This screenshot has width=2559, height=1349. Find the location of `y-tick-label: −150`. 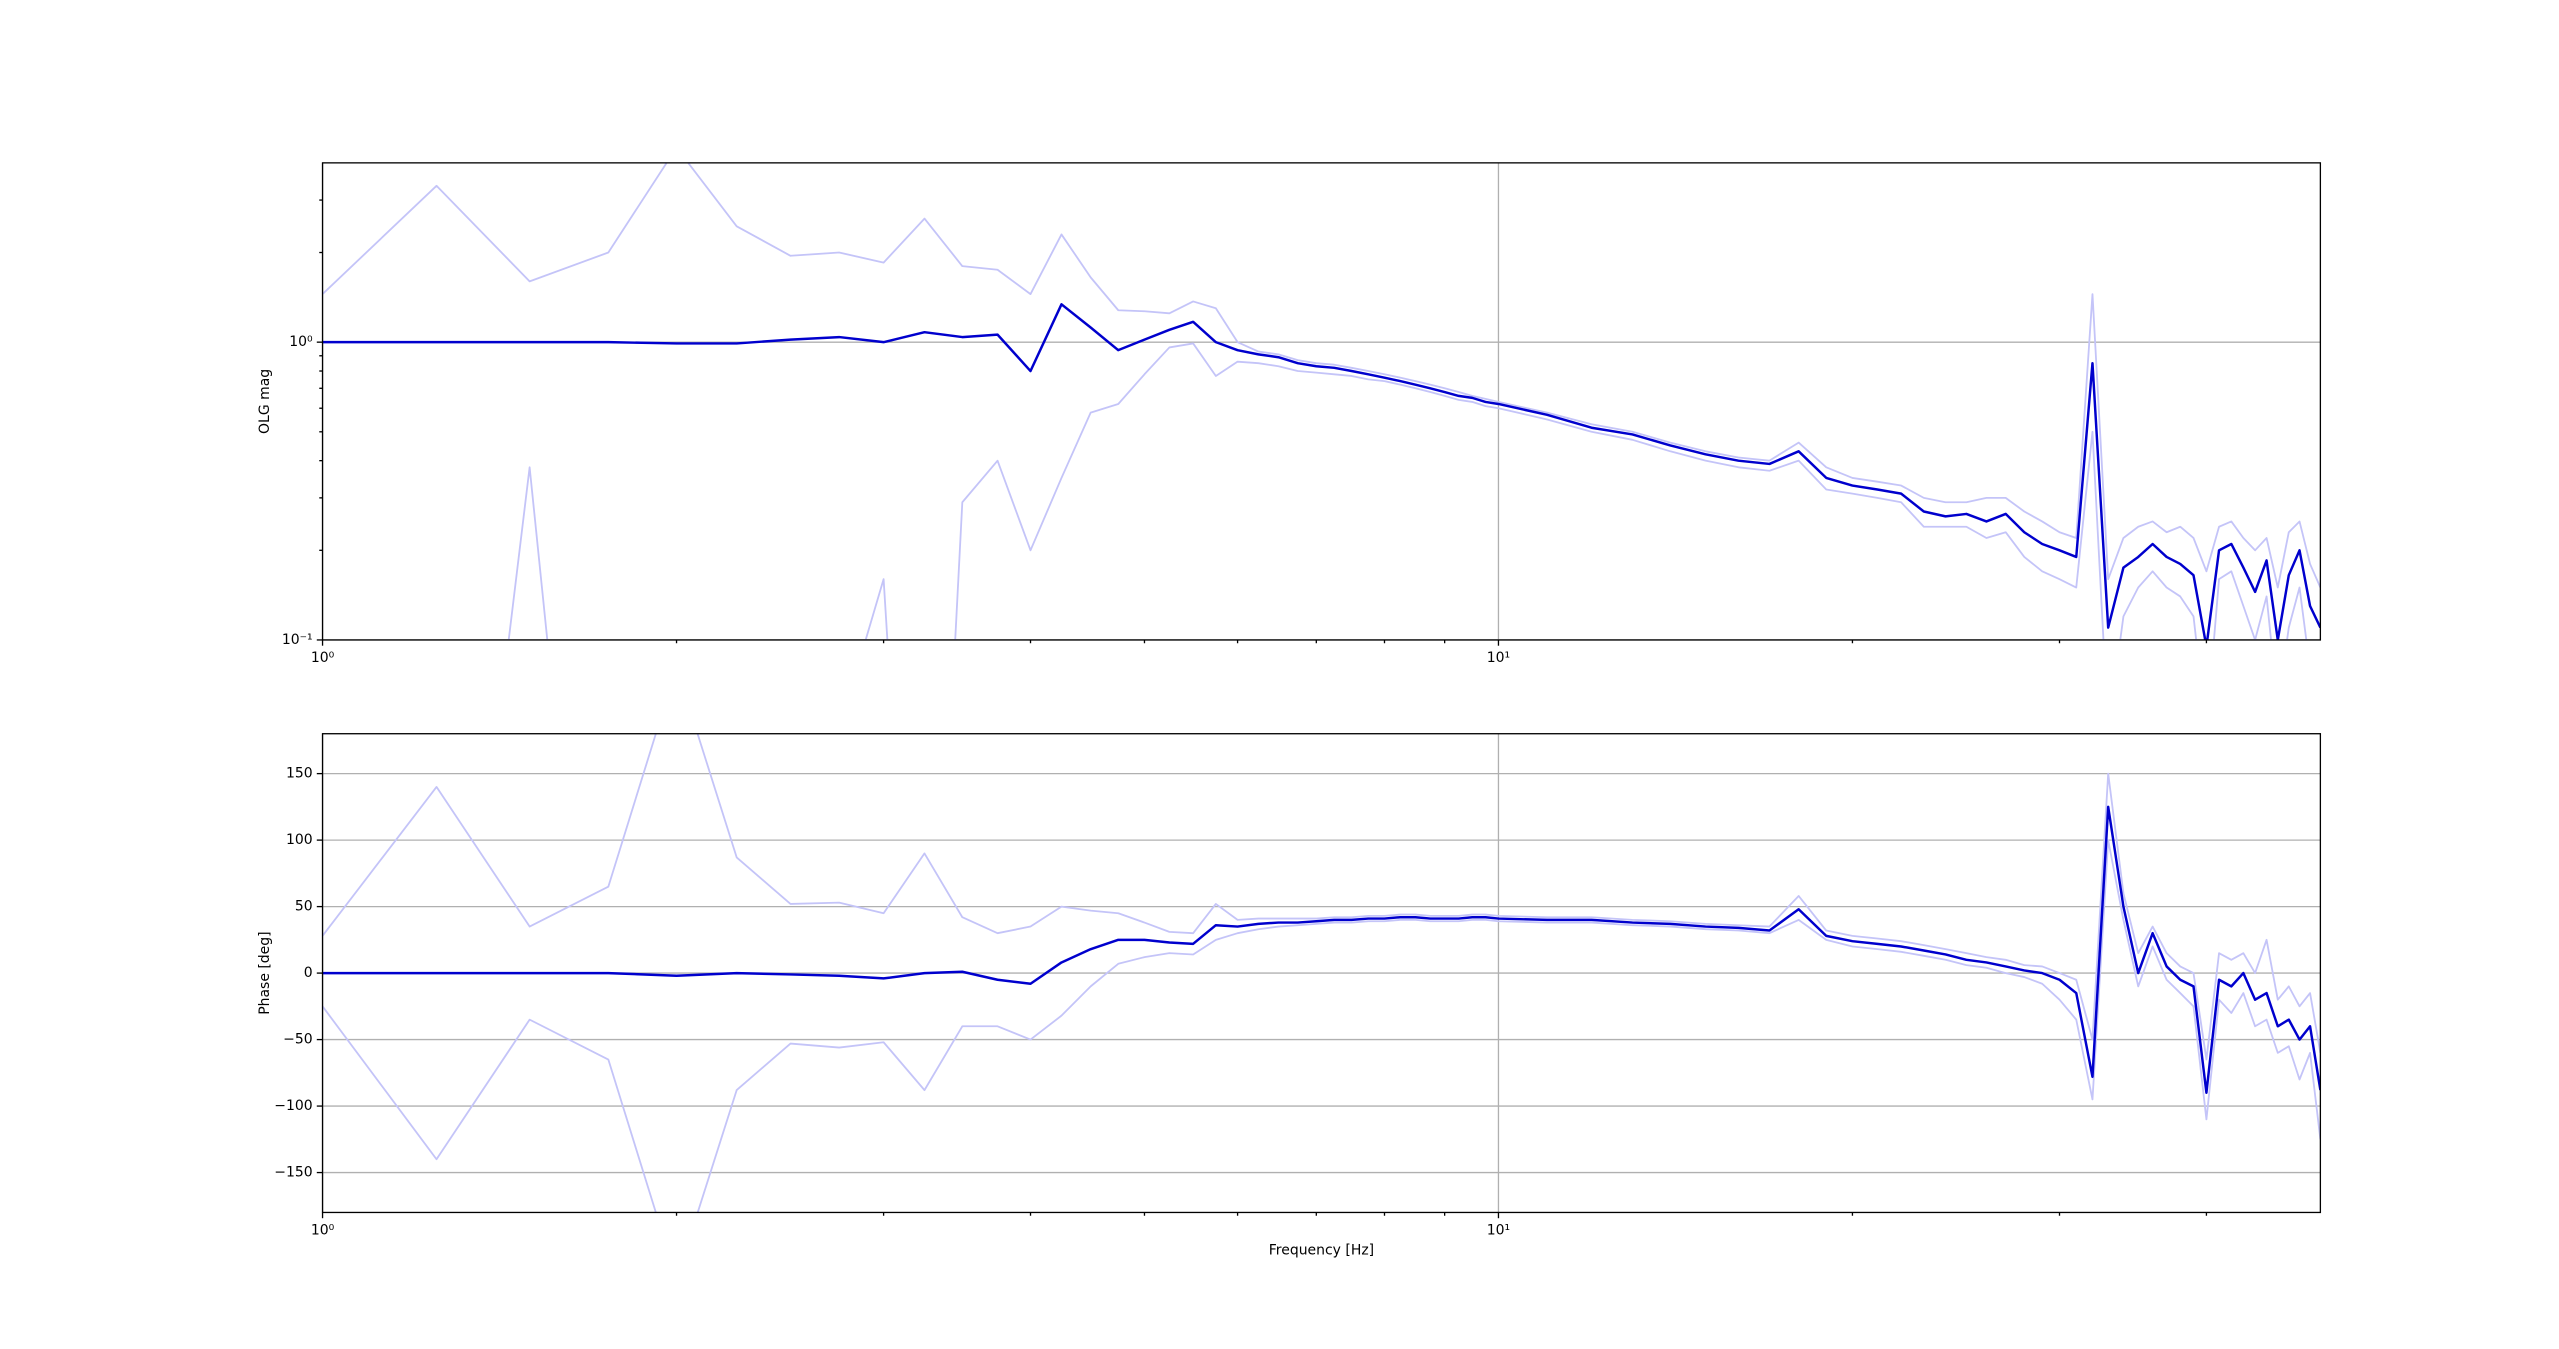

y-tick-label: −150 is located at coordinates (293, 1173).